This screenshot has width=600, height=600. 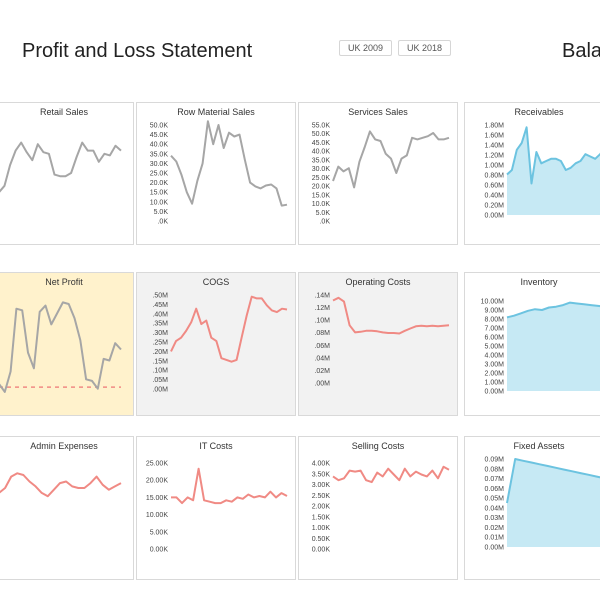 I want to click on net-profit-panel: Net Profit, so click(x=67, y=344).